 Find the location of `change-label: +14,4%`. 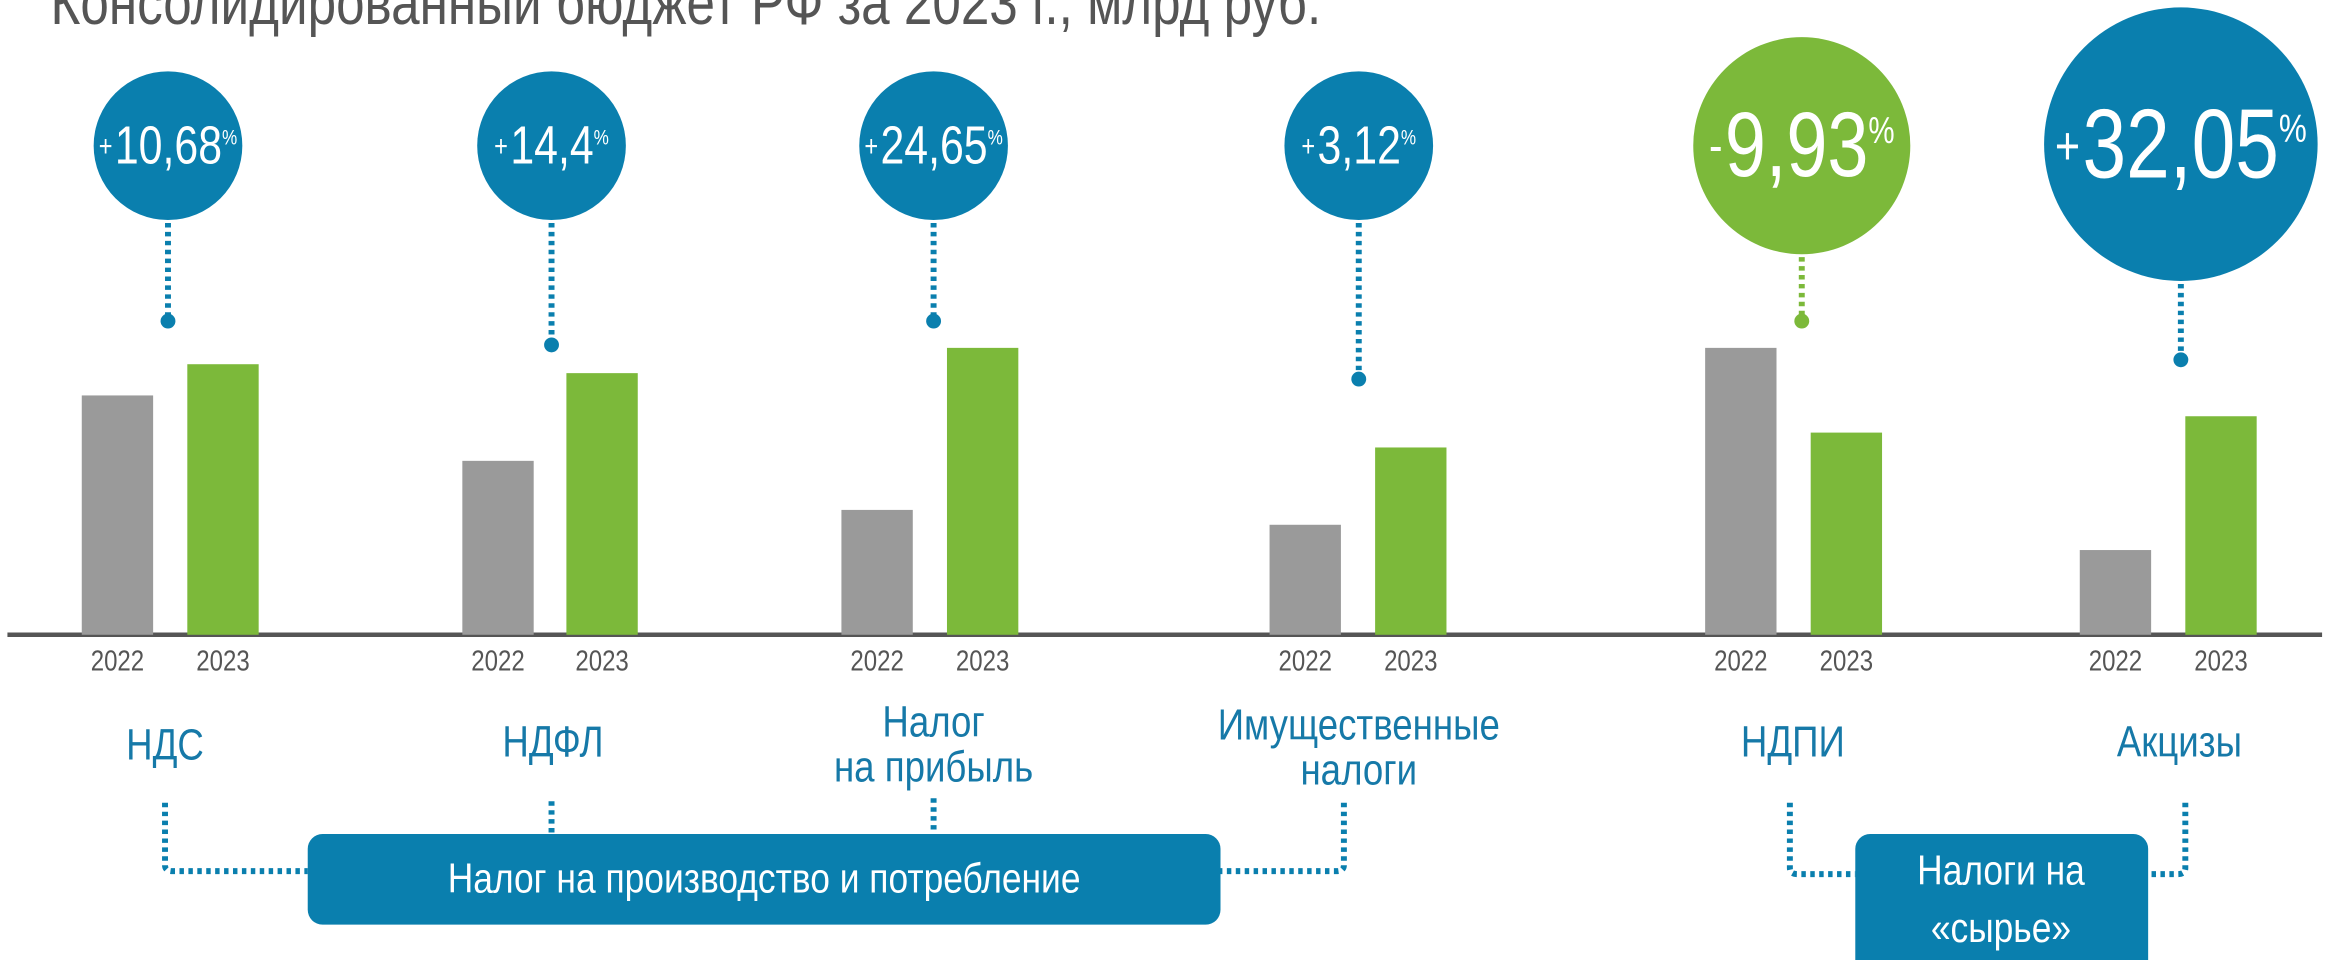

change-label: +14,4% is located at coordinates (551, 145).